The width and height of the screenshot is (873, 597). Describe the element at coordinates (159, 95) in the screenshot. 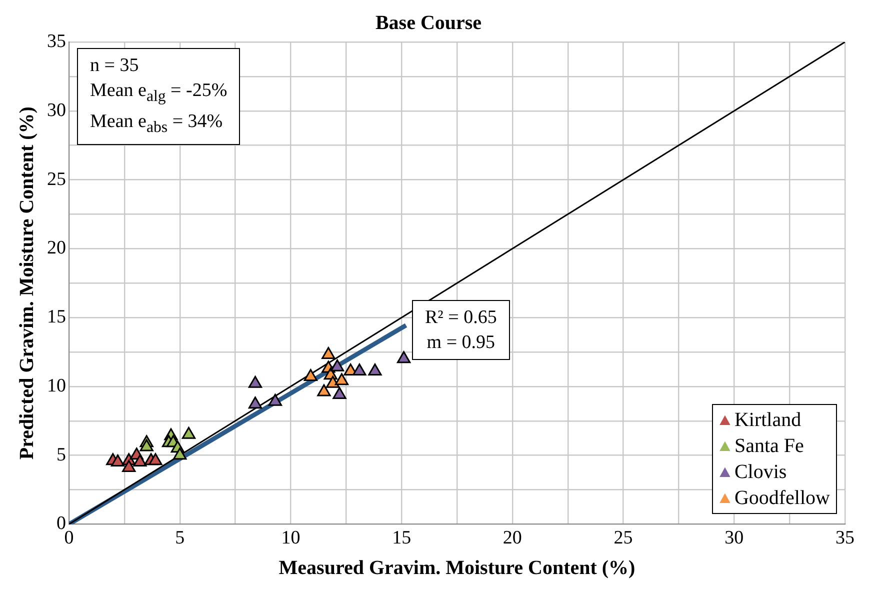

I see `text: n = 35 Mean e$_{alg}$ = -25% Mean e$_{abs}$ = 34%` at that location.